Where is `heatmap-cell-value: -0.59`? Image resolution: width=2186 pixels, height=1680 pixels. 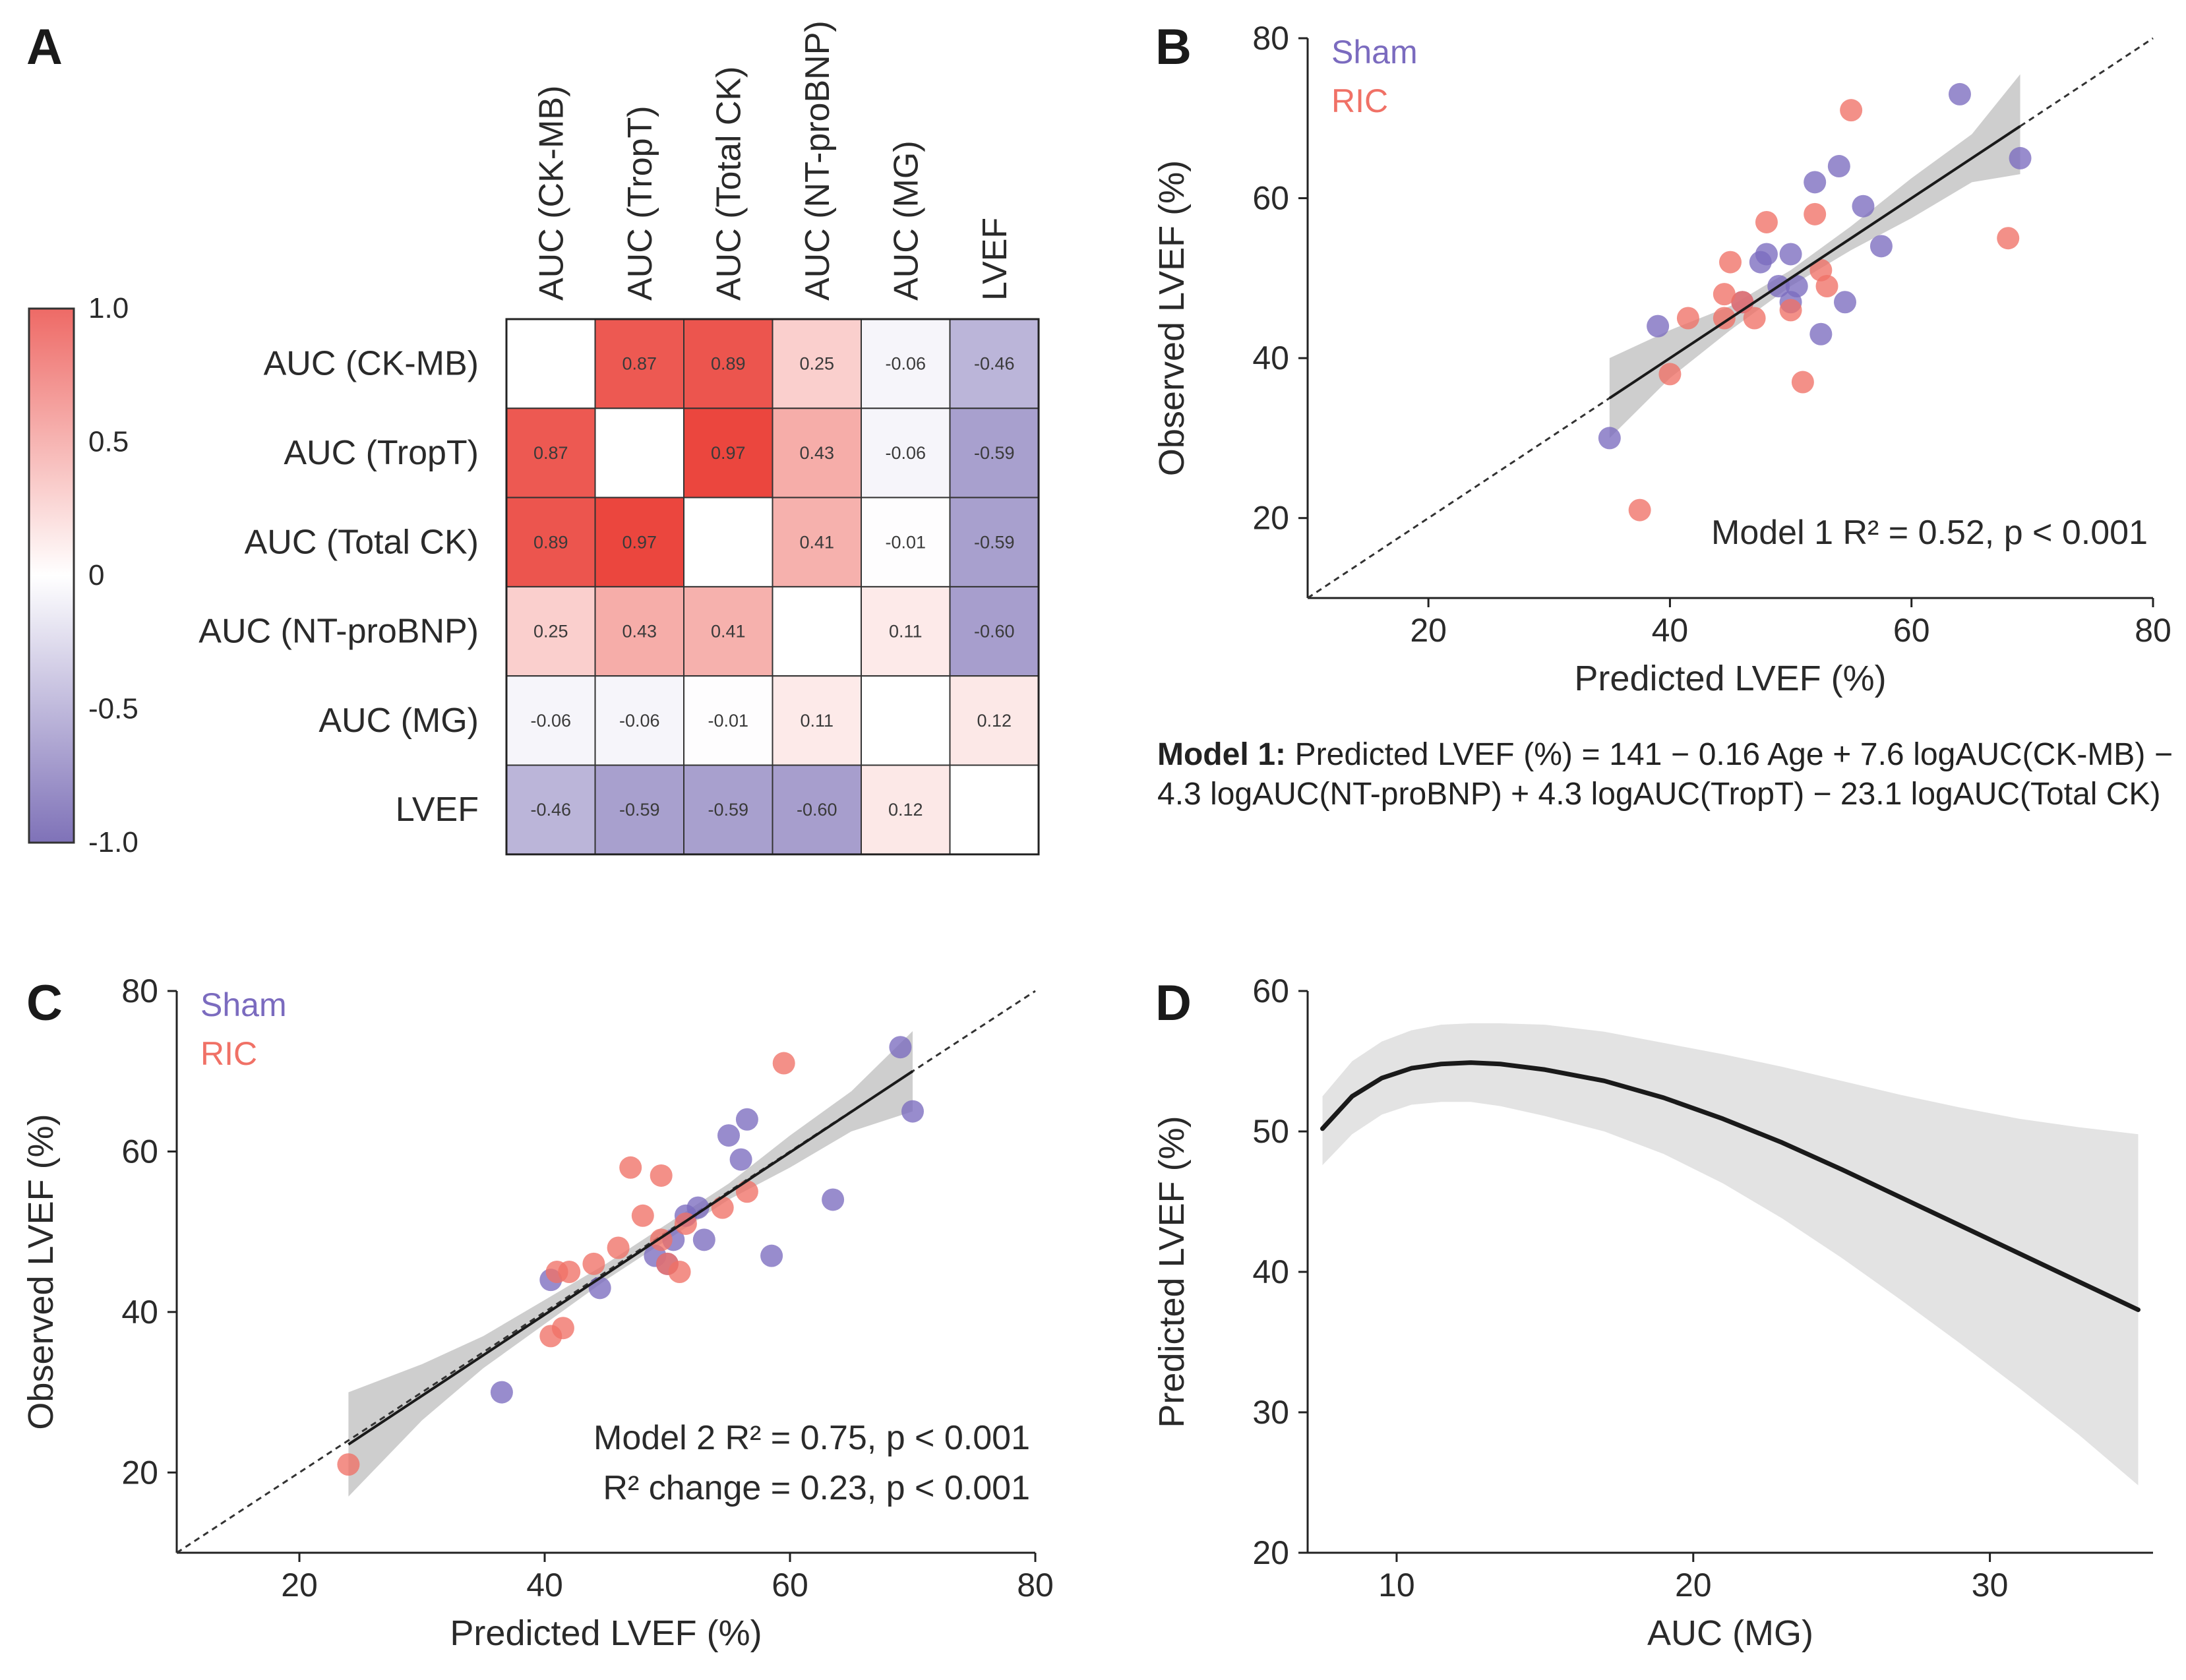 heatmap-cell-value: -0.59 is located at coordinates (639, 810).